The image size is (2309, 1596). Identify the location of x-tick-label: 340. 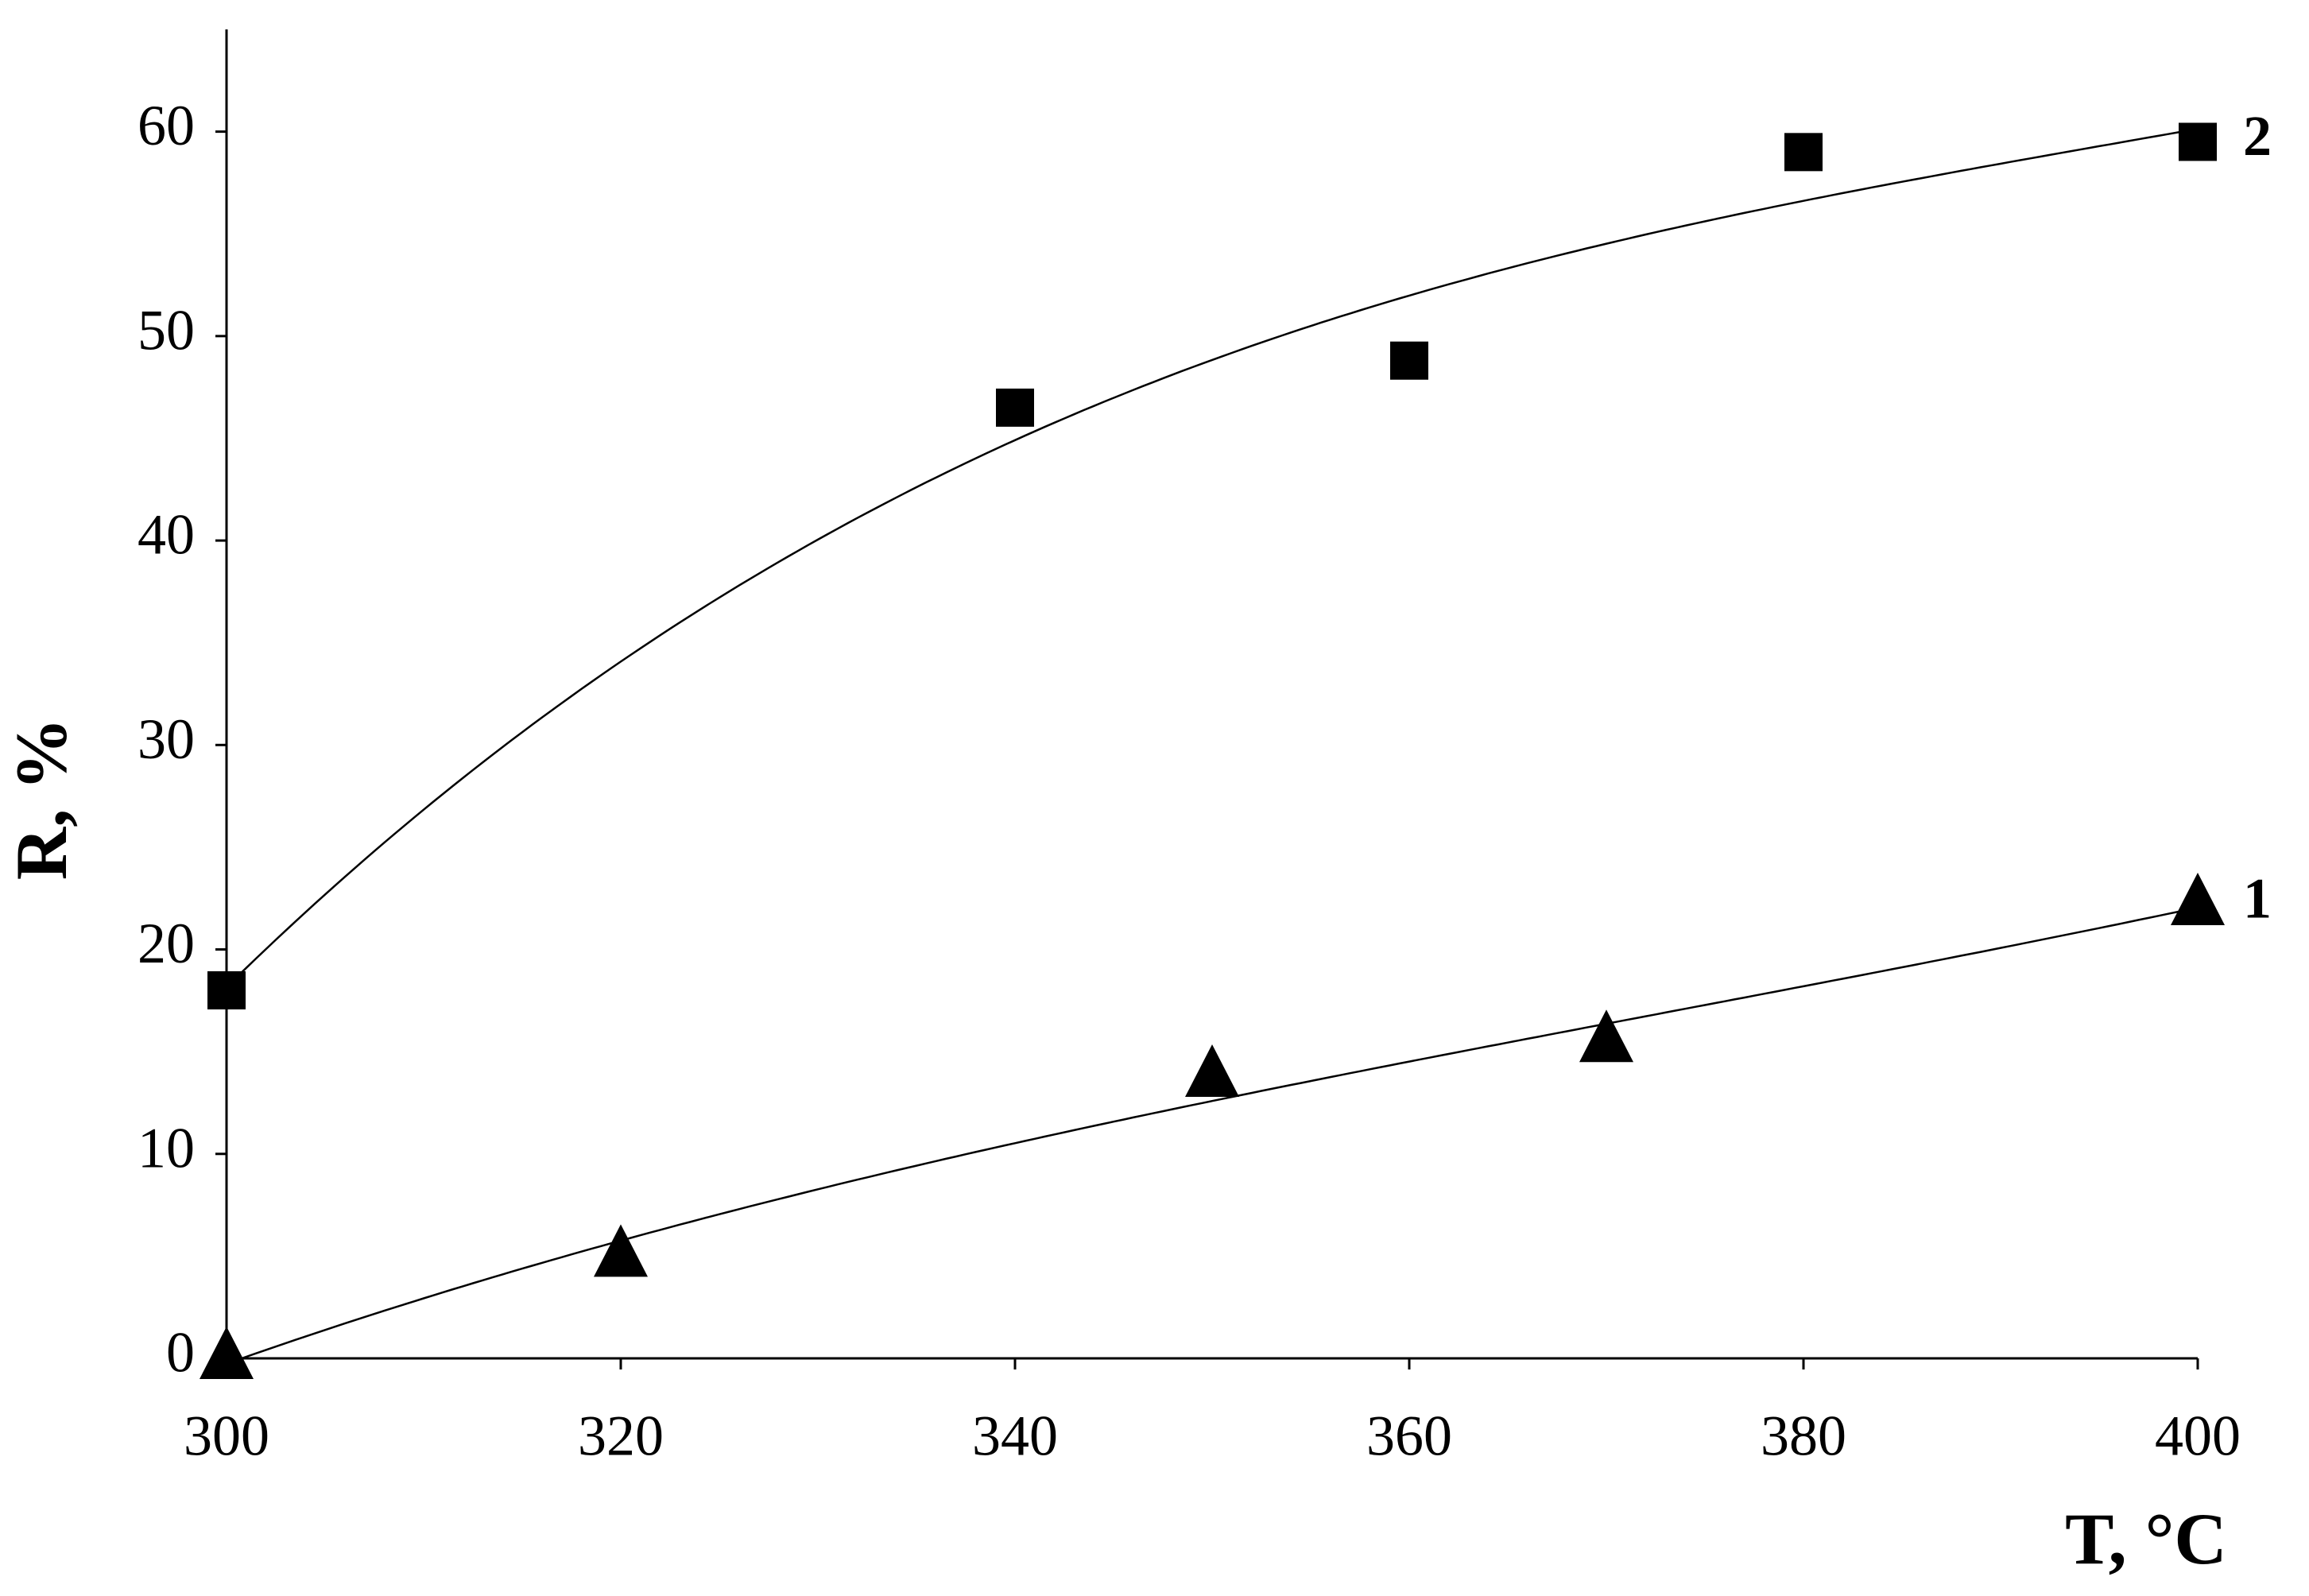
(1015, 1436).